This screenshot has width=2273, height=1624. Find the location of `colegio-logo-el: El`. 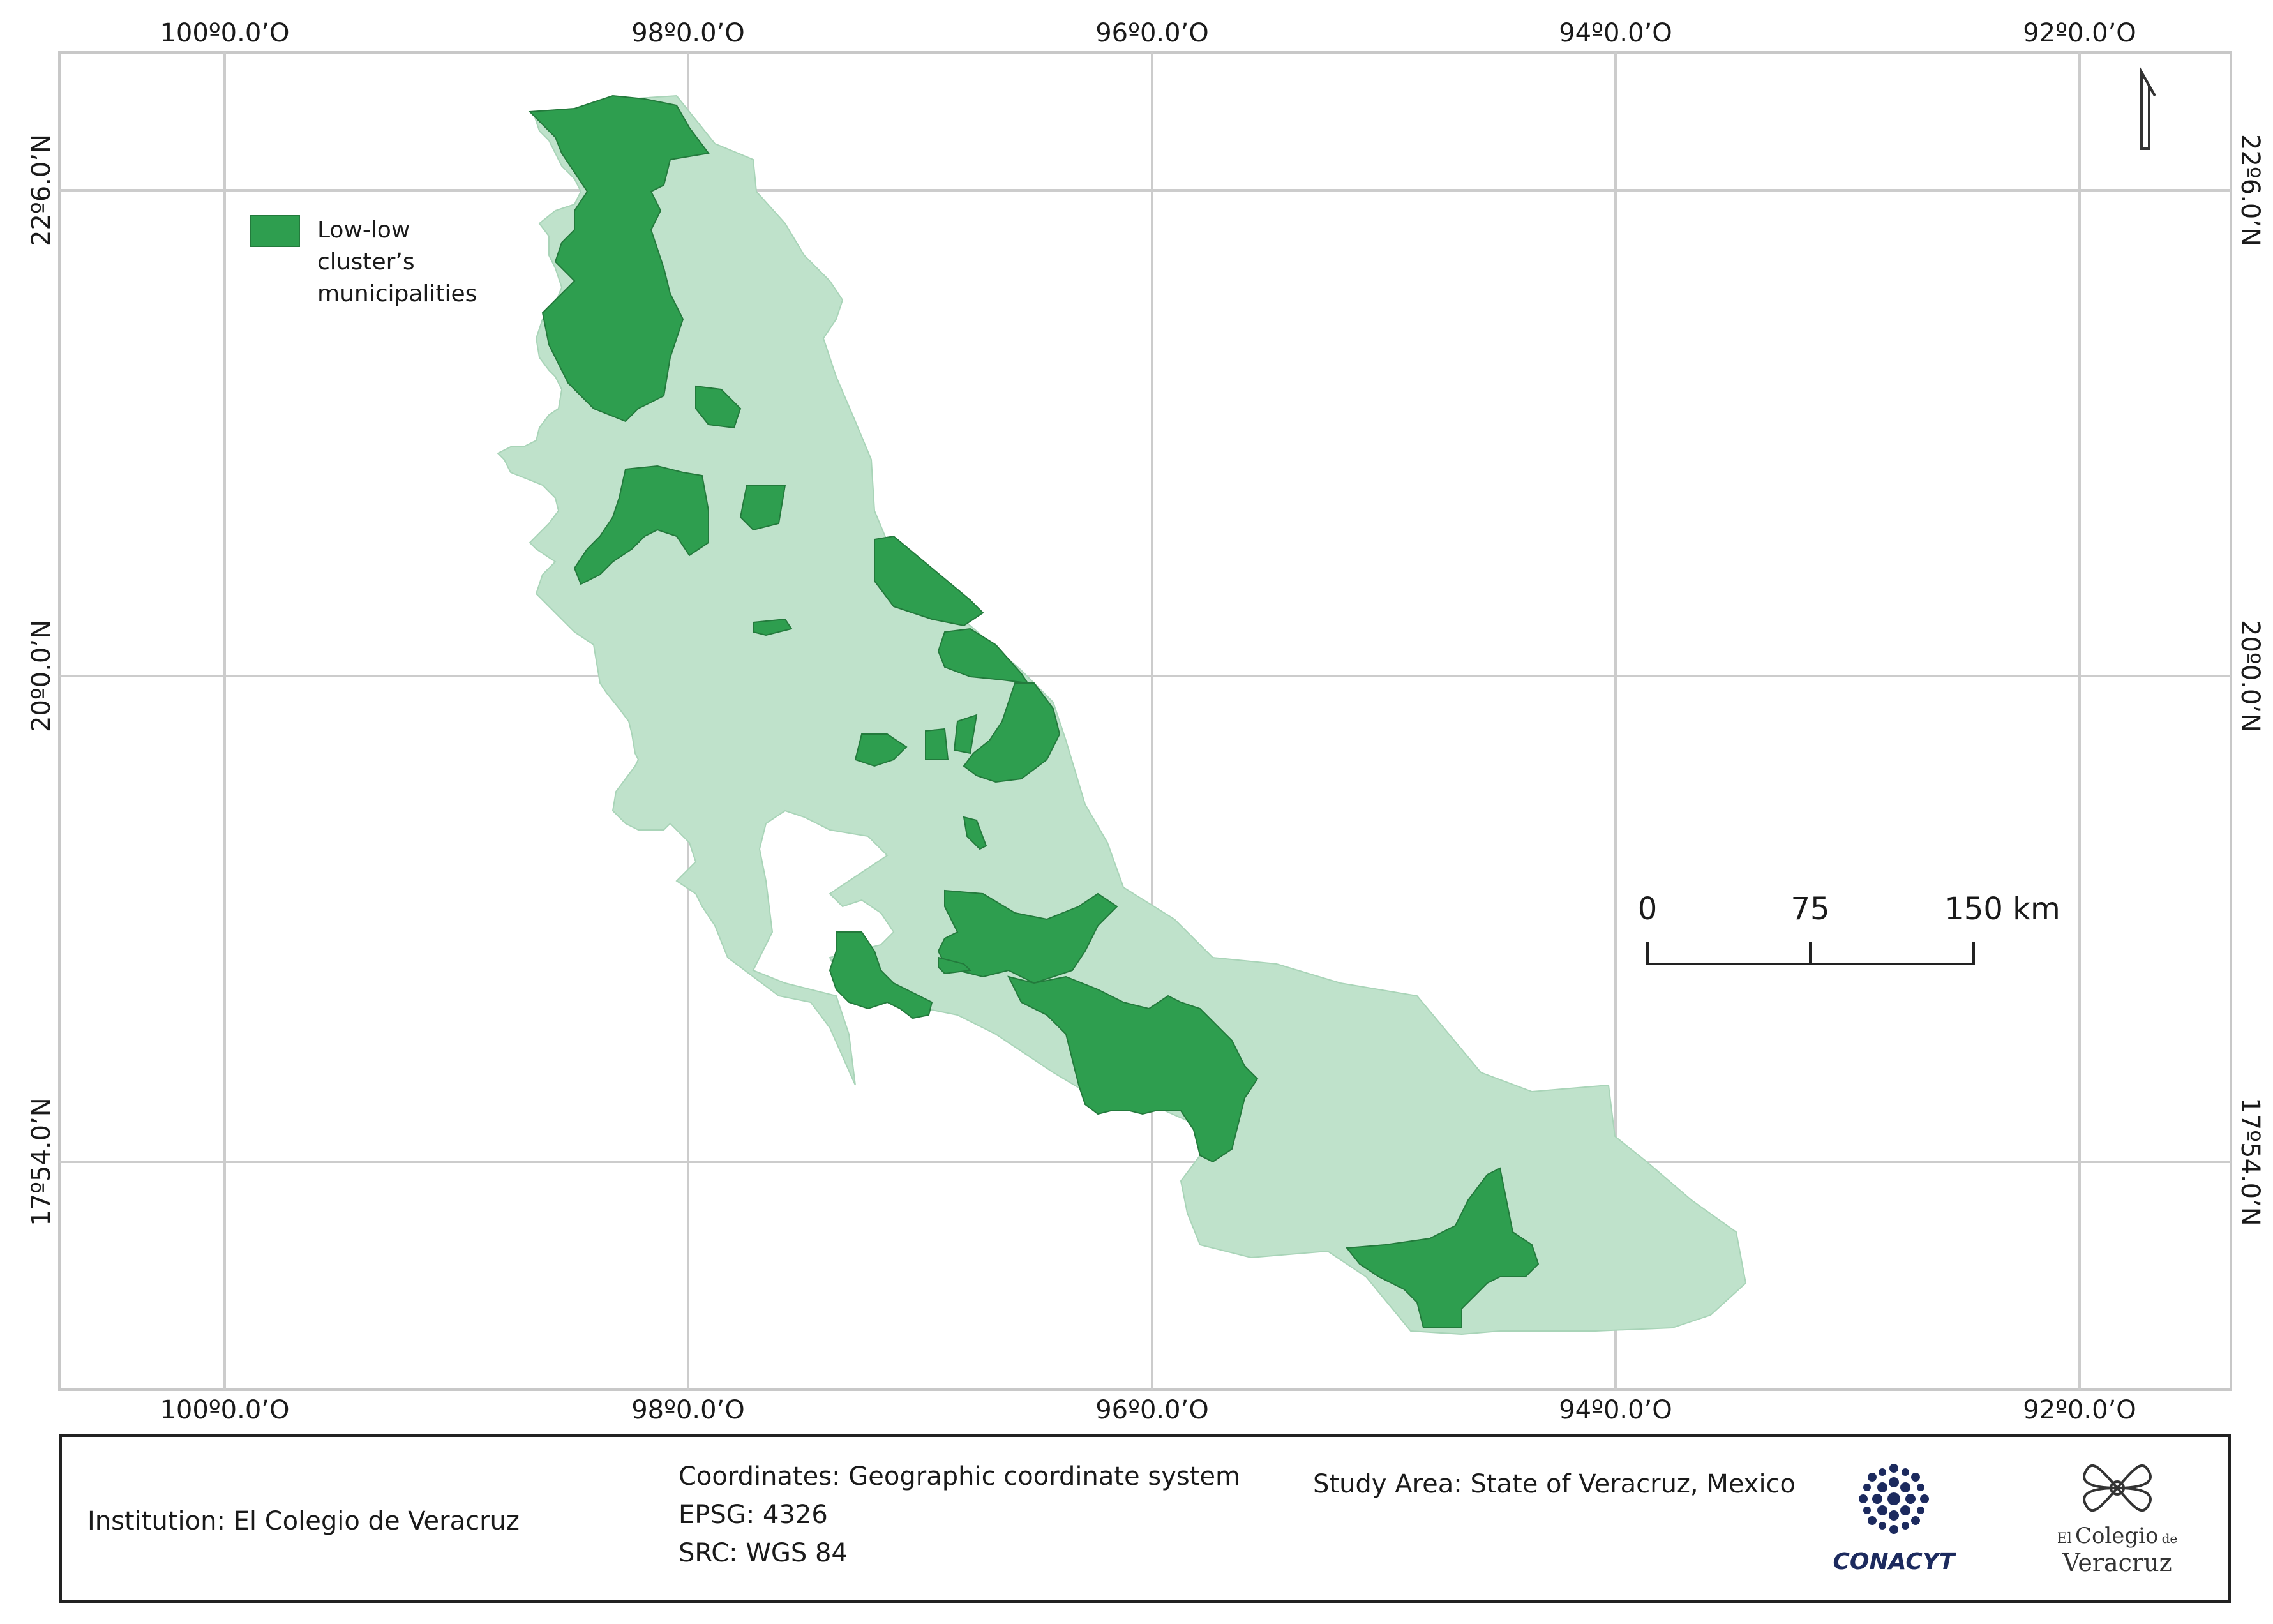

colegio-logo-el: El is located at coordinates (2064, 1539).